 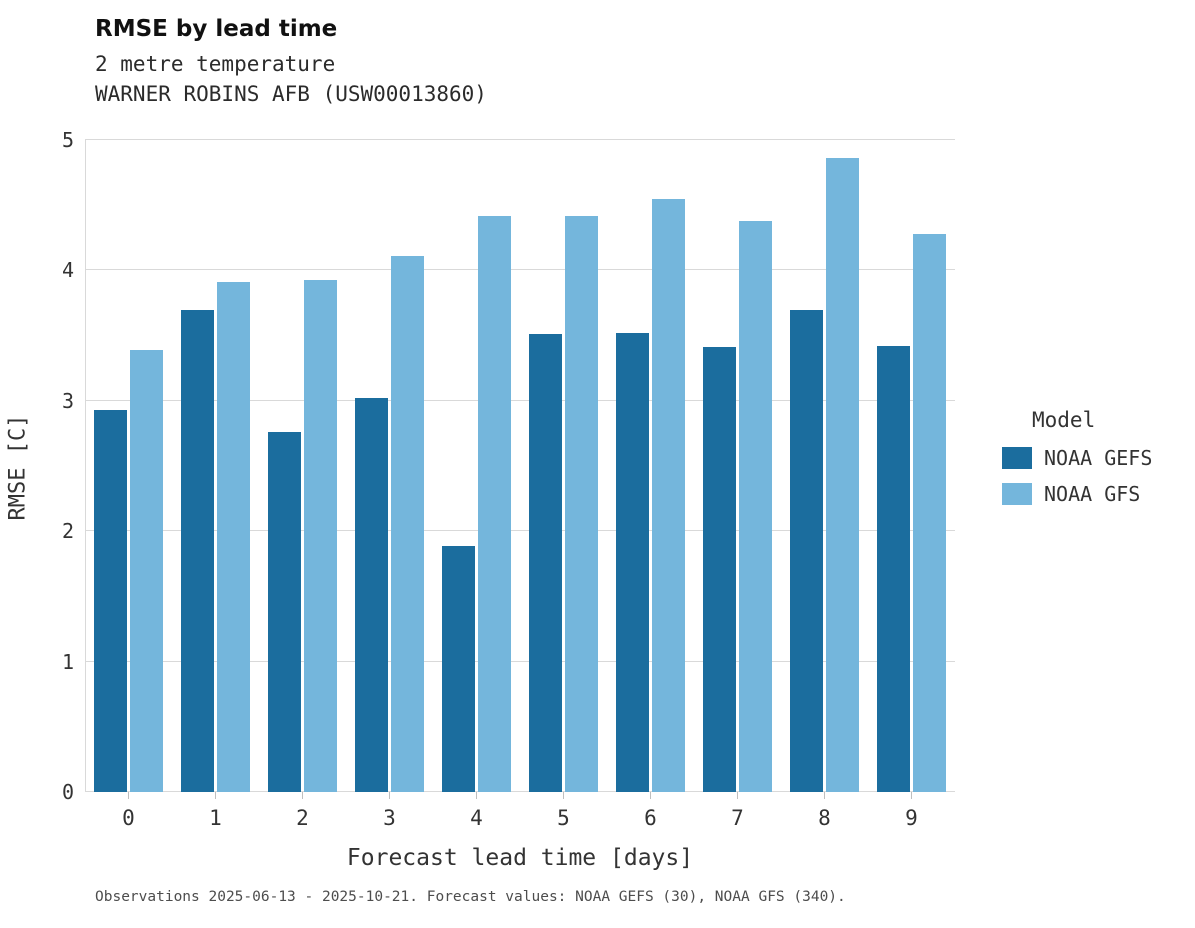 What do you see at coordinates (67, 270) in the screenshot?
I see `y-tick-label: 4` at bounding box center [67, 270].